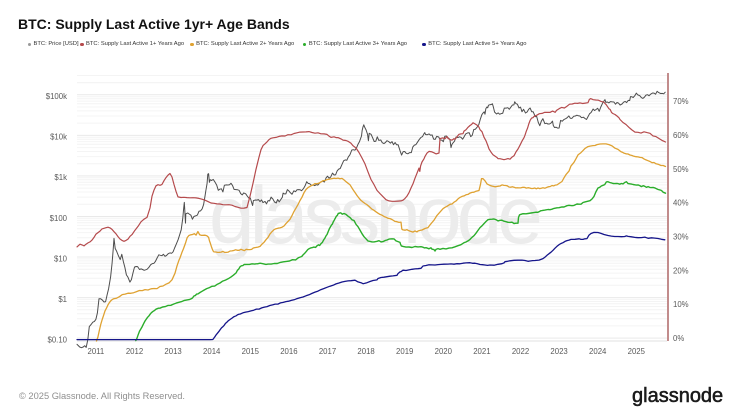 This screenshot has height=419, width=745. I want to click on svg-text: 60%, so click(681, 135).